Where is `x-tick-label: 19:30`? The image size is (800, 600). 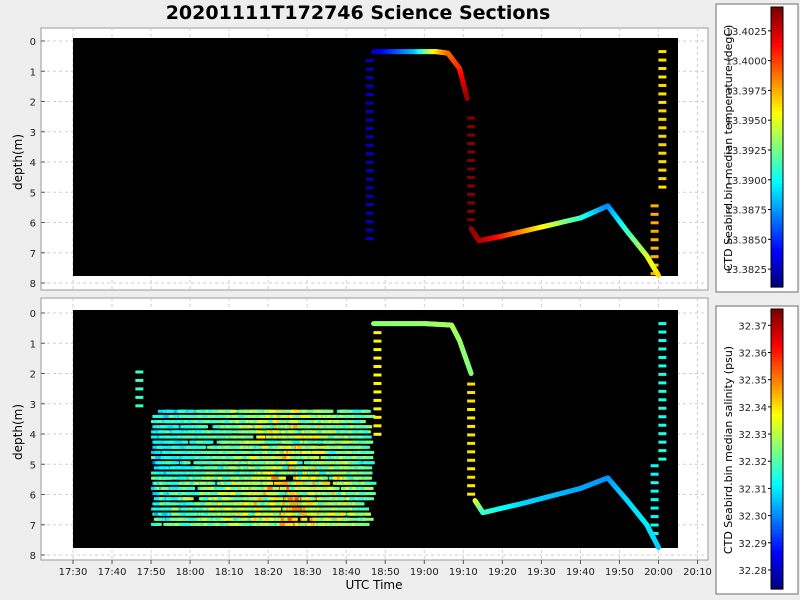
x-tick-label: 19:30 is located at coordinates (541, 572).